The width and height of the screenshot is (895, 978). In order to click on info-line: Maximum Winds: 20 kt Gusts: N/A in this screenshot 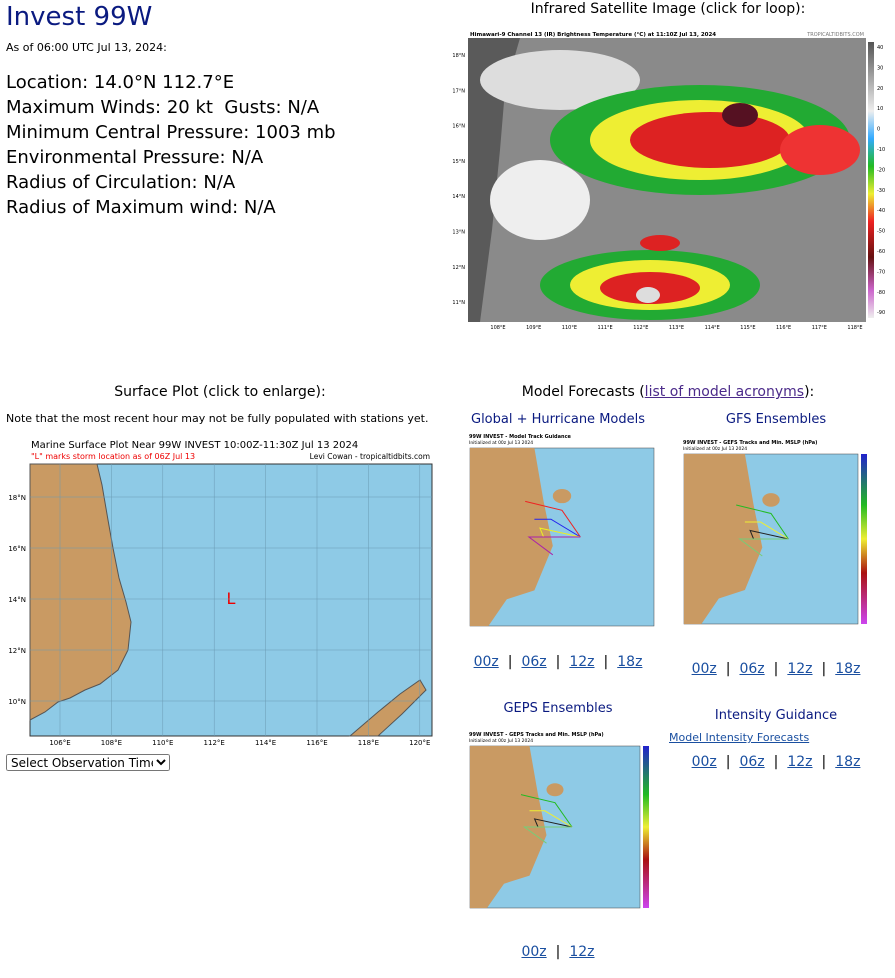, I will do `click(163, 107)`.